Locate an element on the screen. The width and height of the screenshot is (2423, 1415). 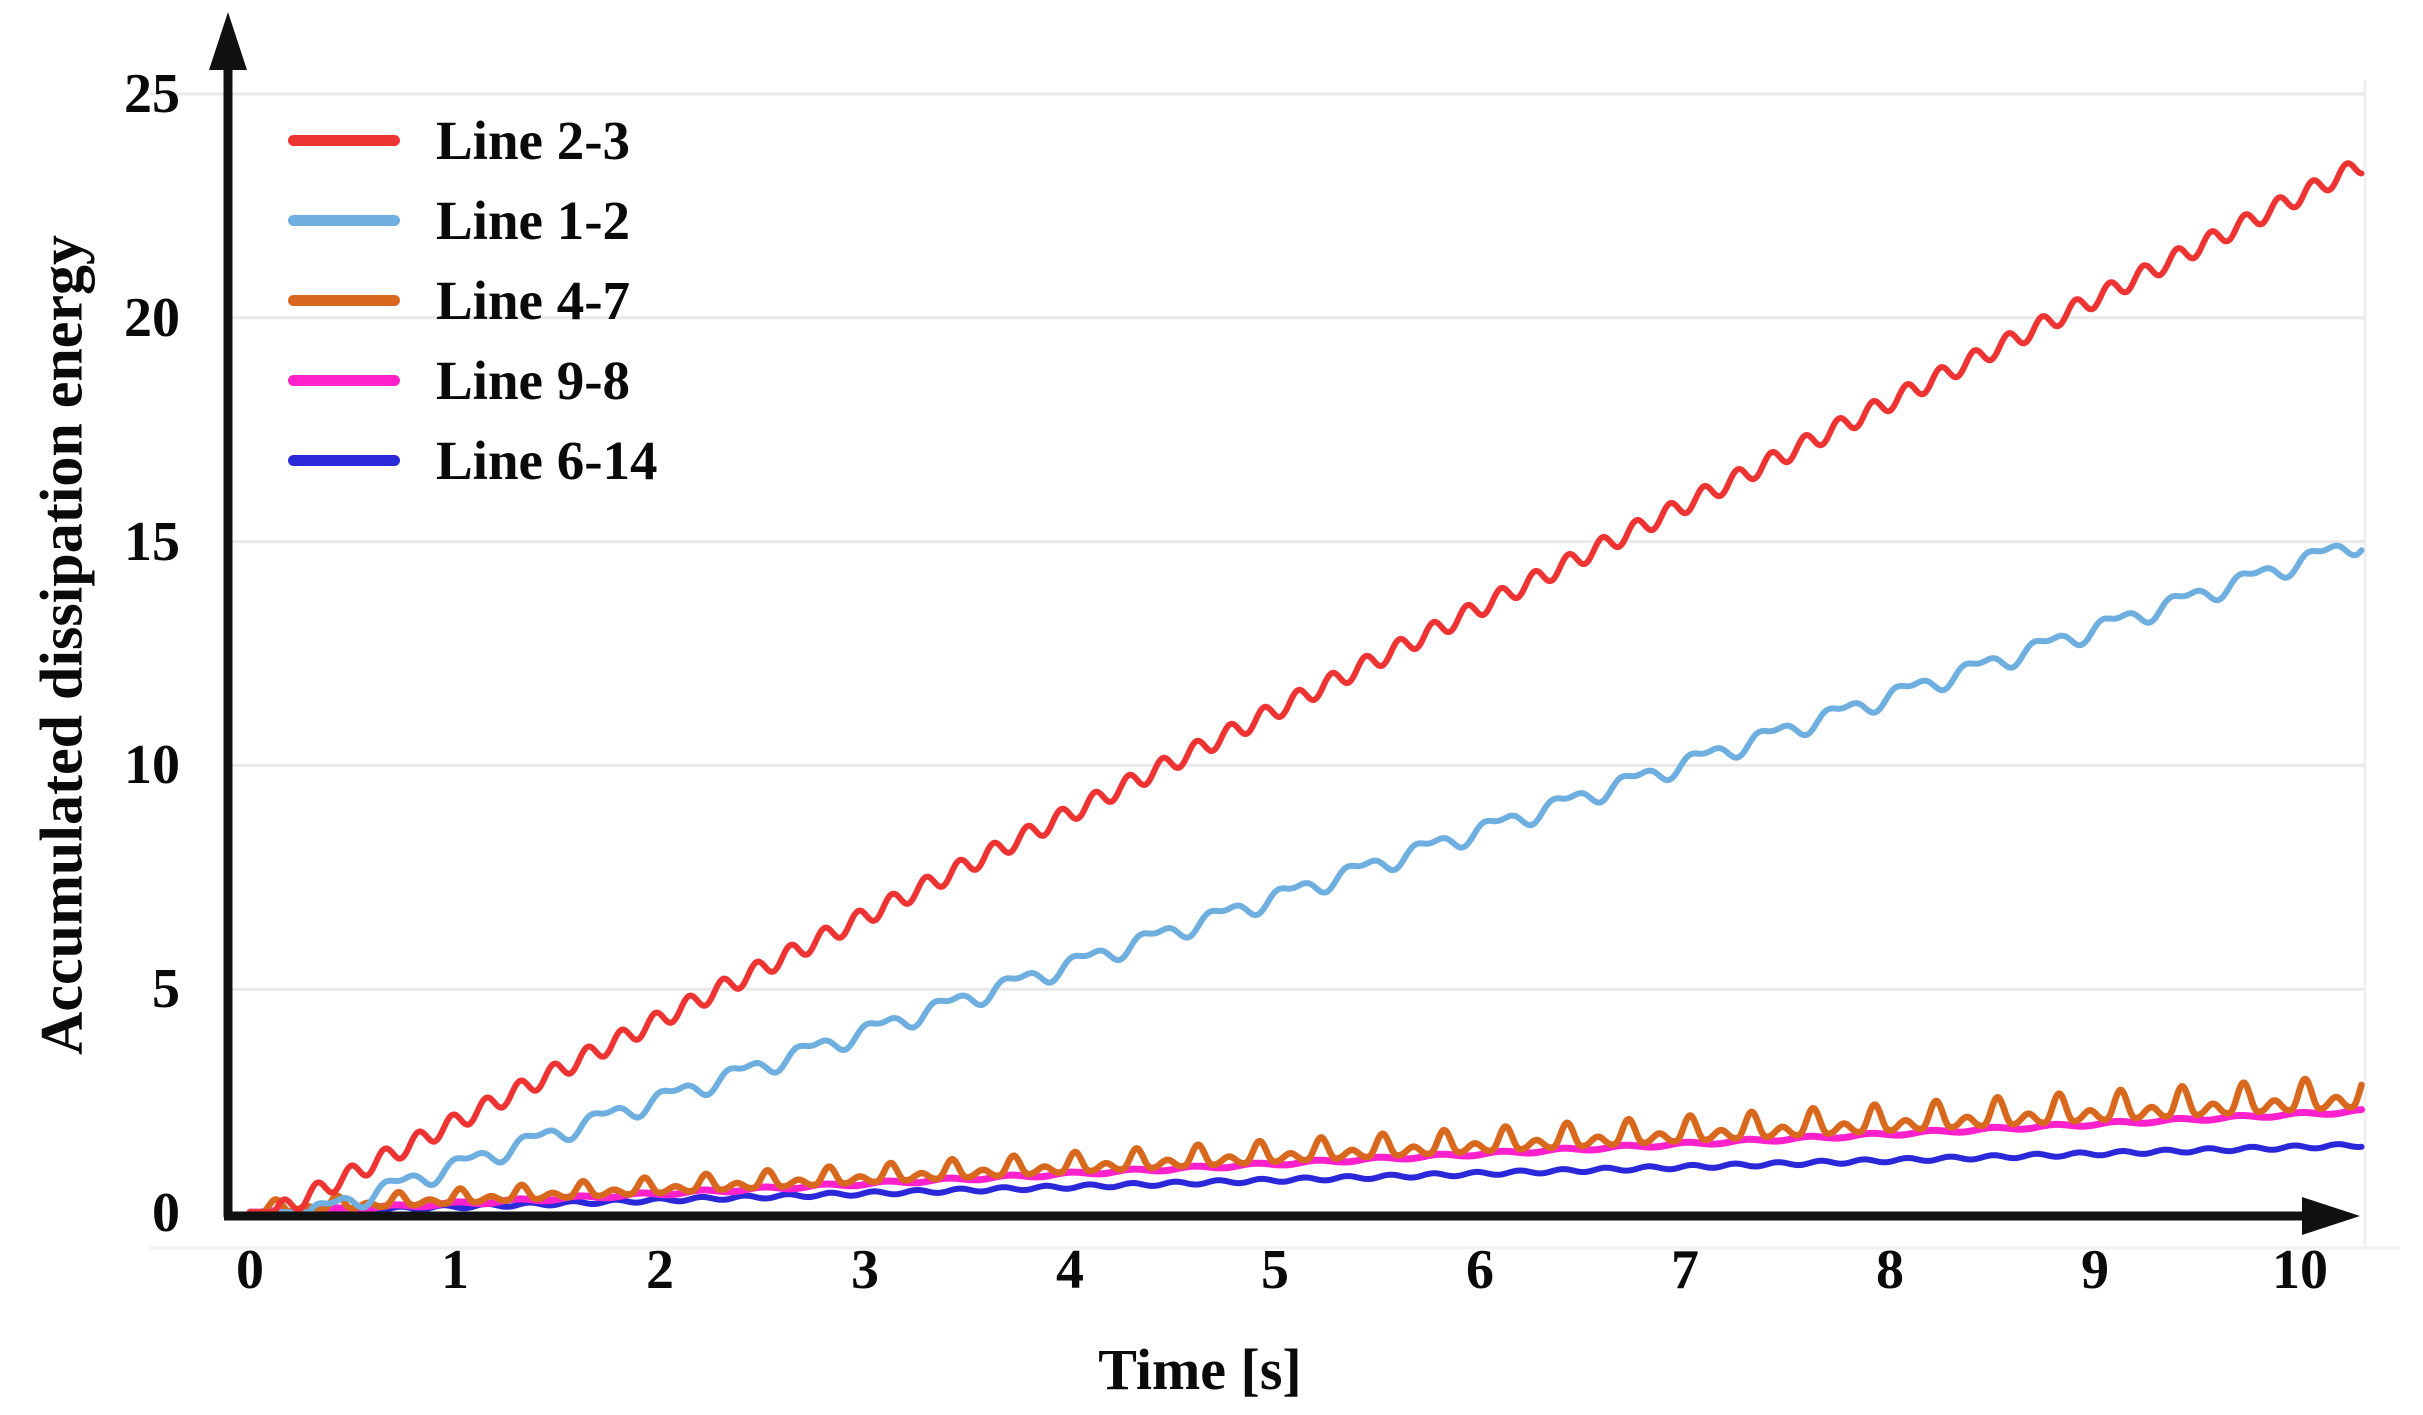
y-tick-label-5: 5 is located at coordinates (166, 989).